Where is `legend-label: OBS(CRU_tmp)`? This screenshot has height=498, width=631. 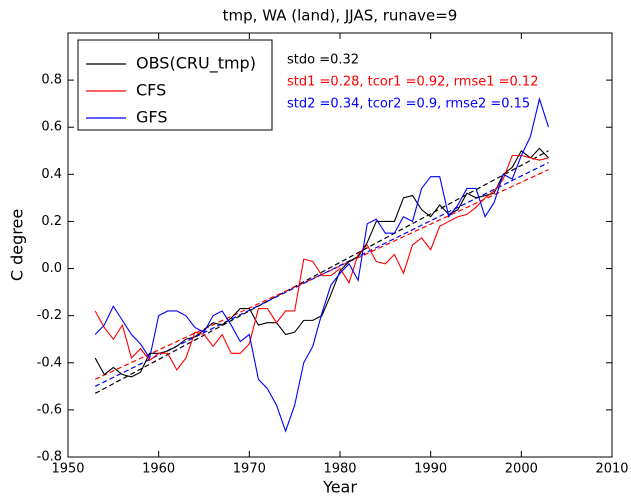
legend-label: OBS(CRU_tmp) is located at coordinates (196, 64).